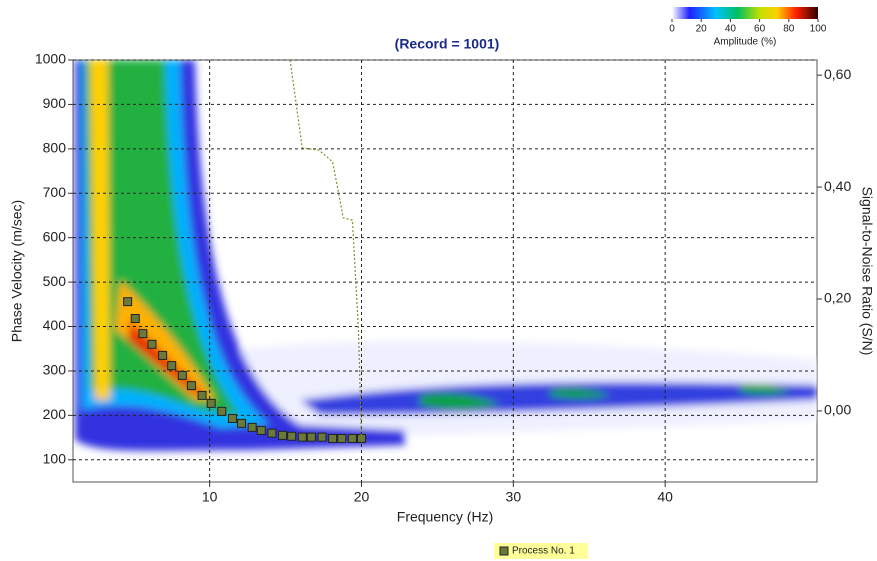  Describe the element at coordinates (672, 29) in the screenshot. I see `colorbar-tick-label: 0` at that location.